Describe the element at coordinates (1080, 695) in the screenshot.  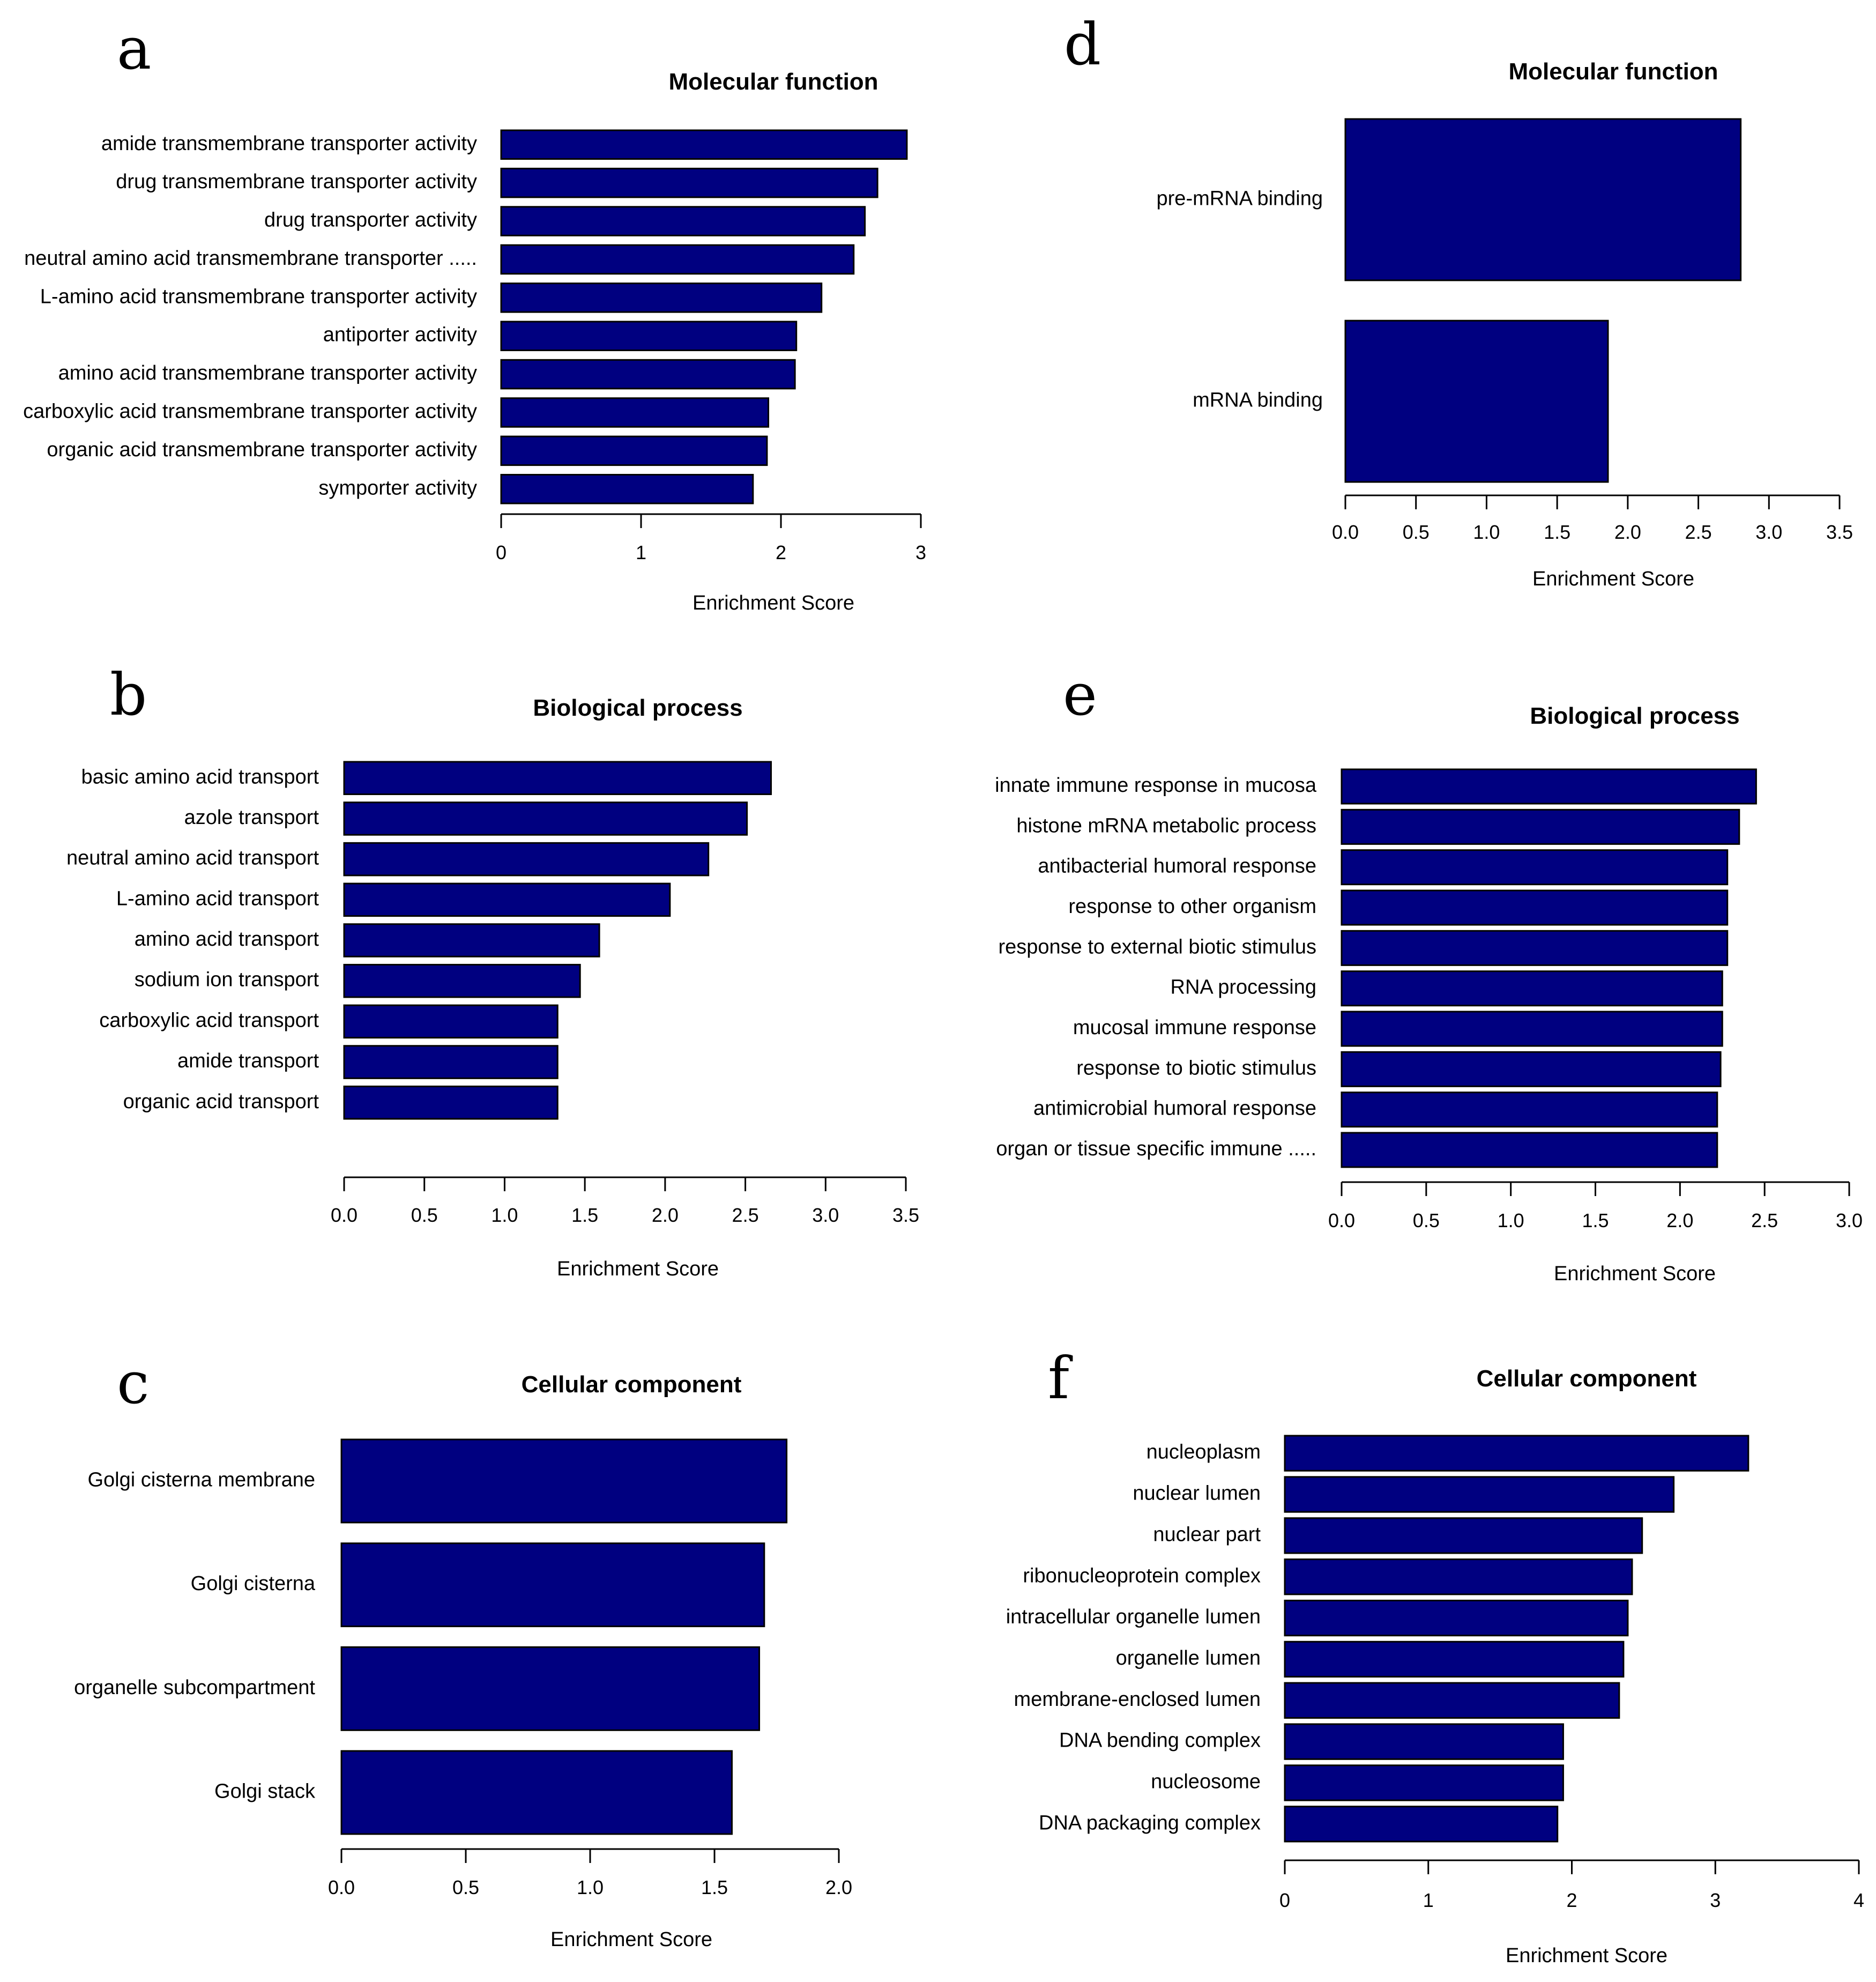
I see `panel-letter: e` at that location.